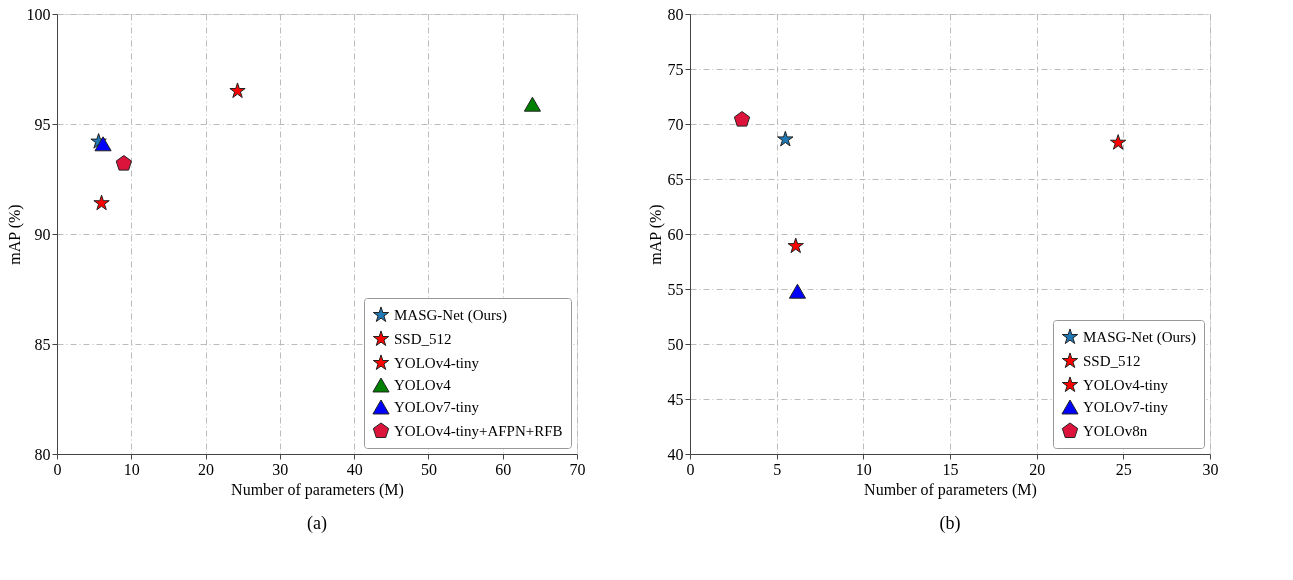 The image size is (1293, 580). What do you see at coordinates (503, 469) in the screenshot?
I see `x-tick-label: 60` at bounding box center [503, 469].